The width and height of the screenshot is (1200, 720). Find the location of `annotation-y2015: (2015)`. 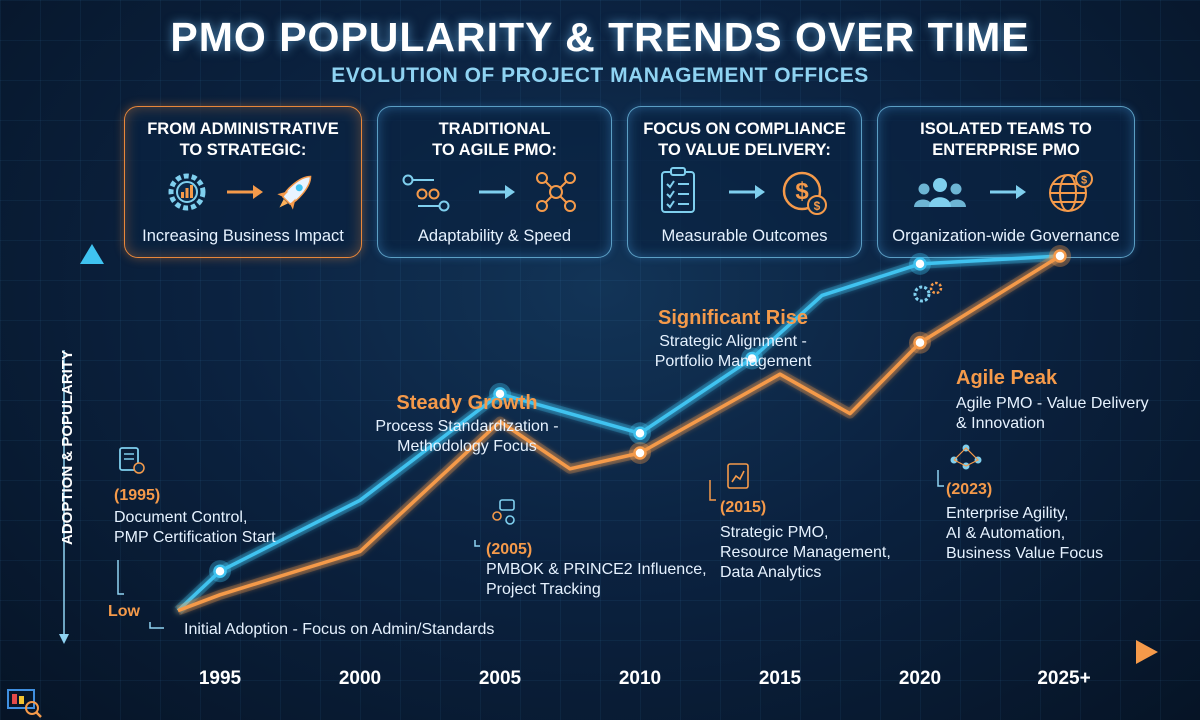

annotation-y2015: (2015) is located at coordinates (743, 507).